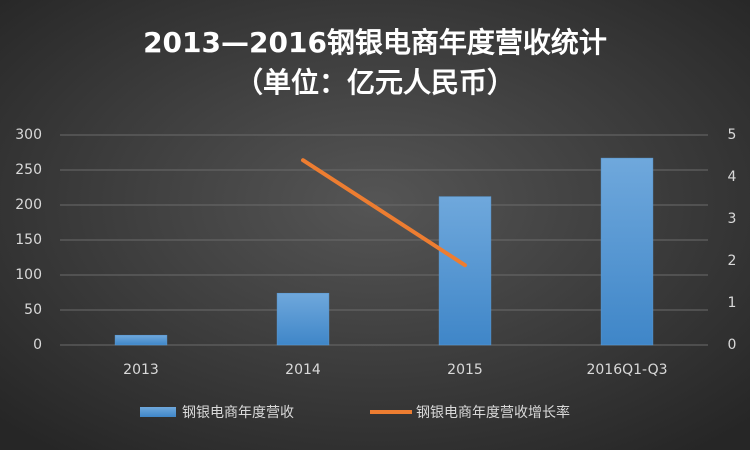 This screenshot has height=450, width=750. What do you see at coordinates (732, 177) in the screenshot?
I see `y2-tick-label: 4` at bounding box center [732, 177].